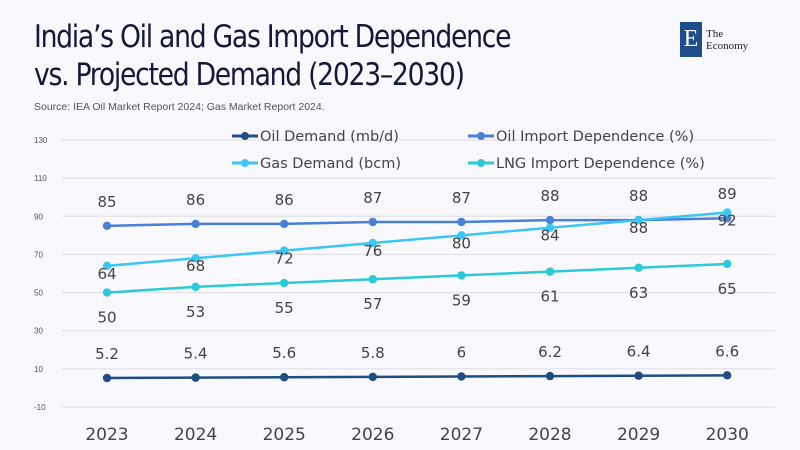 This screenshot has width=800, height=450. What do you see at coordinates (40, 407) in the screenshot?
I see `y-tick-label: -10` at bounding box center [40, 407].